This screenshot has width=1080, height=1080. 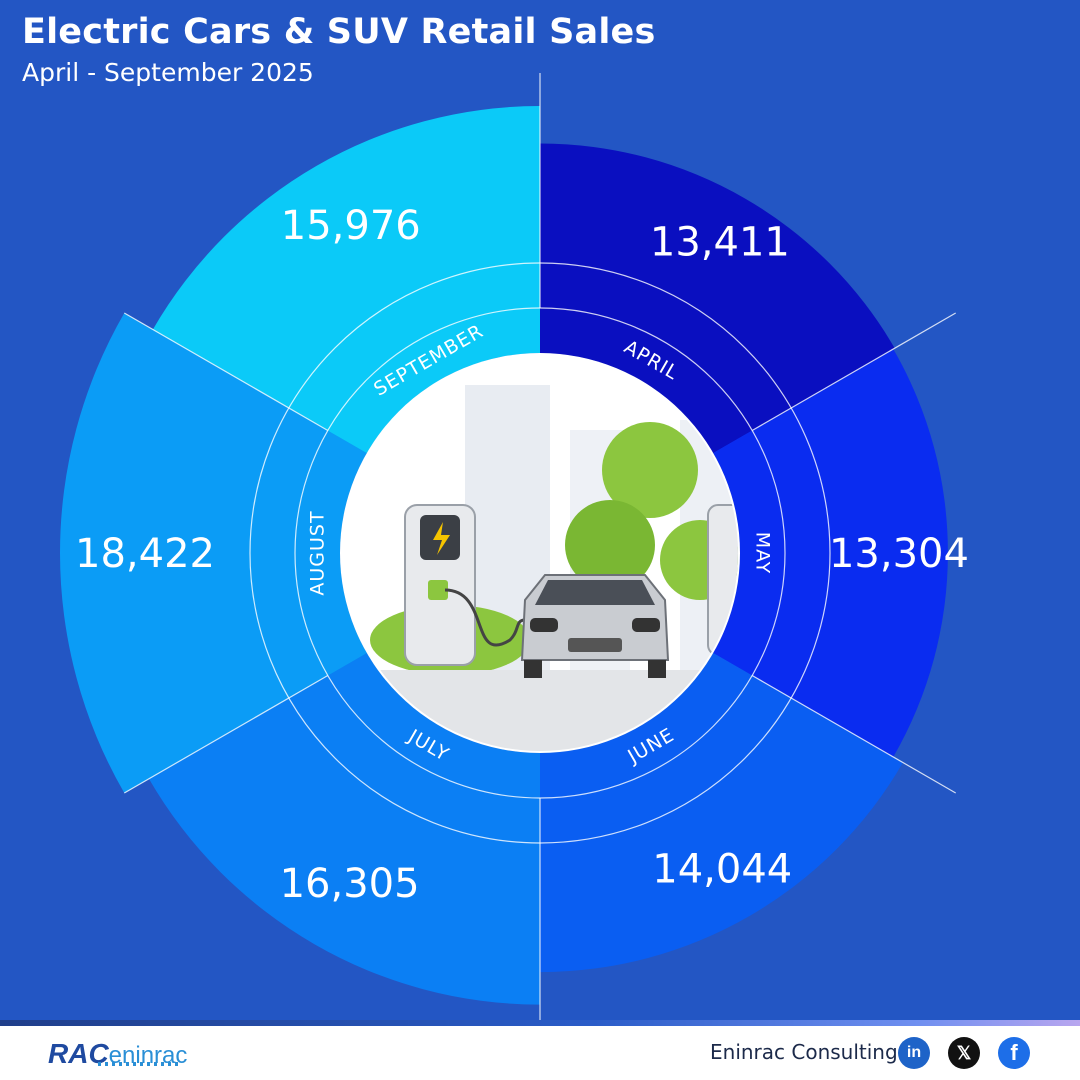 I want to click on facebook-icon: f, so click(x=1014, y=1053).